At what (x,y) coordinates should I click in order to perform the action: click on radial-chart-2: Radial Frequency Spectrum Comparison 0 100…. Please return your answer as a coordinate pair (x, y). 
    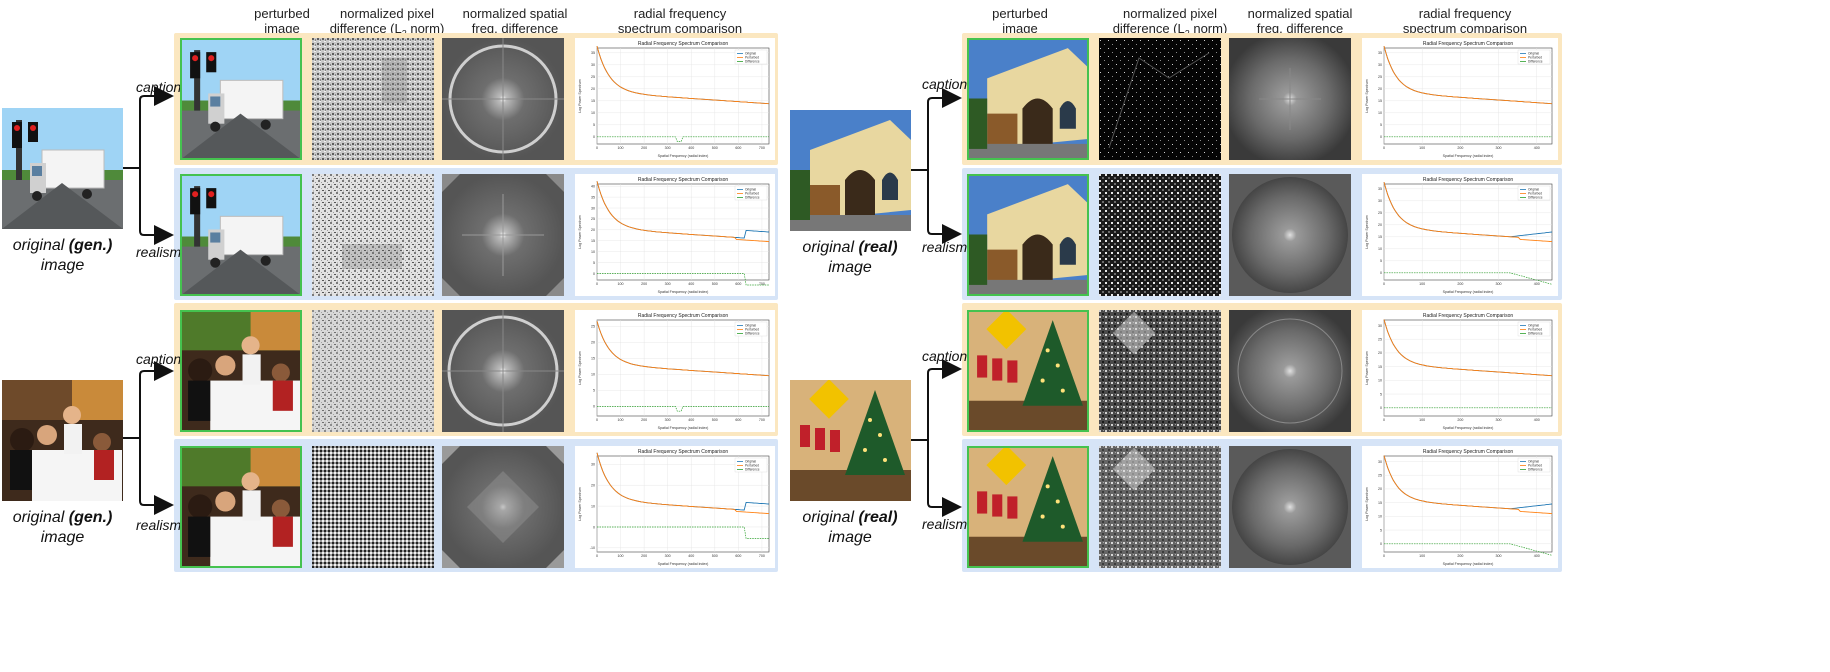
    Looking at the image, I should click on (675, 235).